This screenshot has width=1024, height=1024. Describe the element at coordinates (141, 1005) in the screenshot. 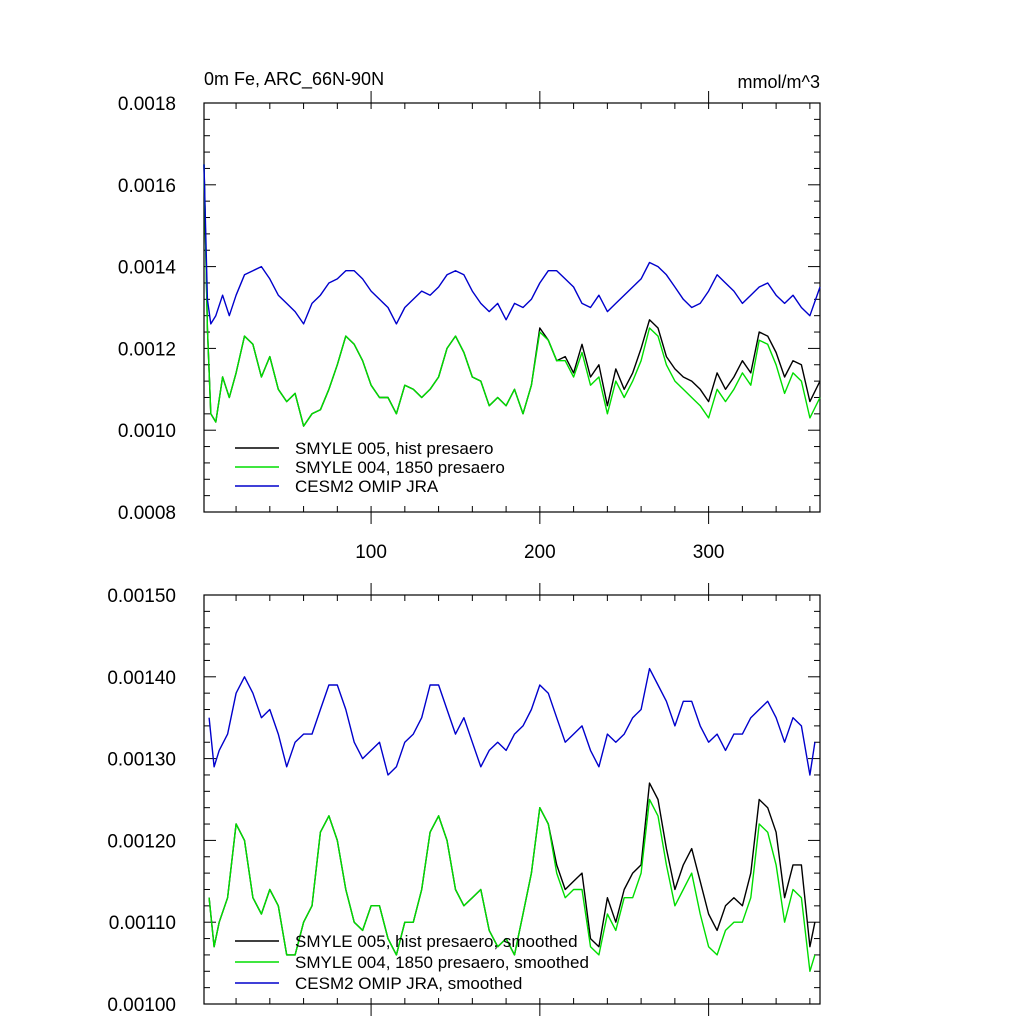

I see `y-tick-label: 0.00100` at that location.